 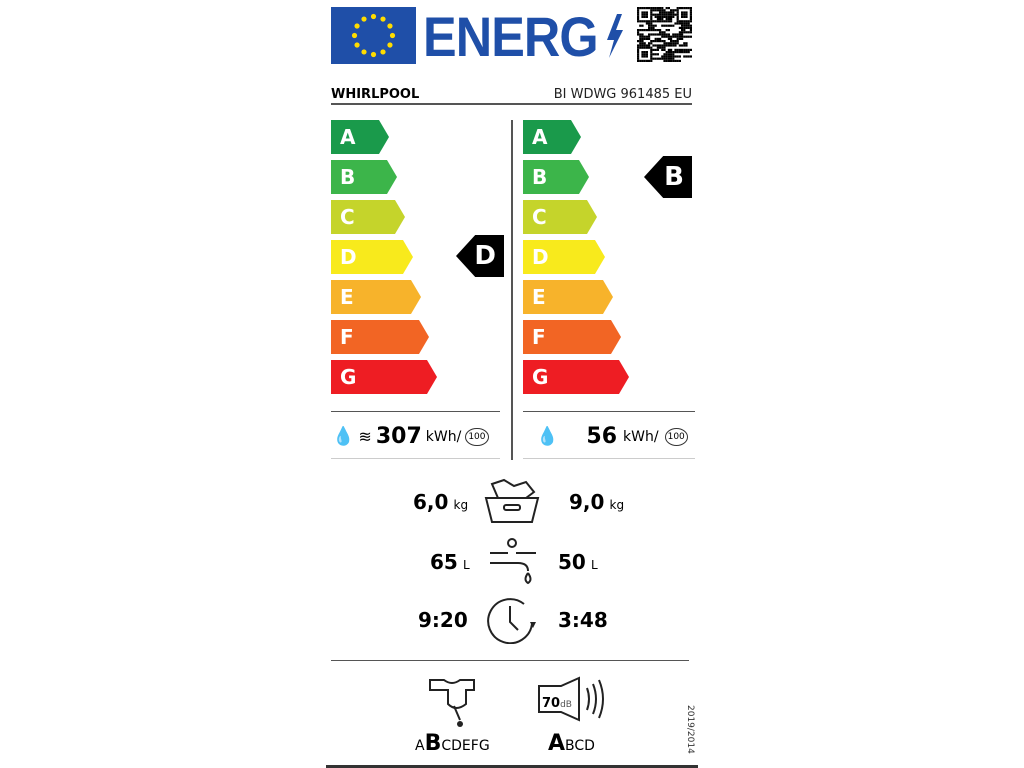 I want to click on energy-logo-text: ENERG, so click(x=511, y=36).